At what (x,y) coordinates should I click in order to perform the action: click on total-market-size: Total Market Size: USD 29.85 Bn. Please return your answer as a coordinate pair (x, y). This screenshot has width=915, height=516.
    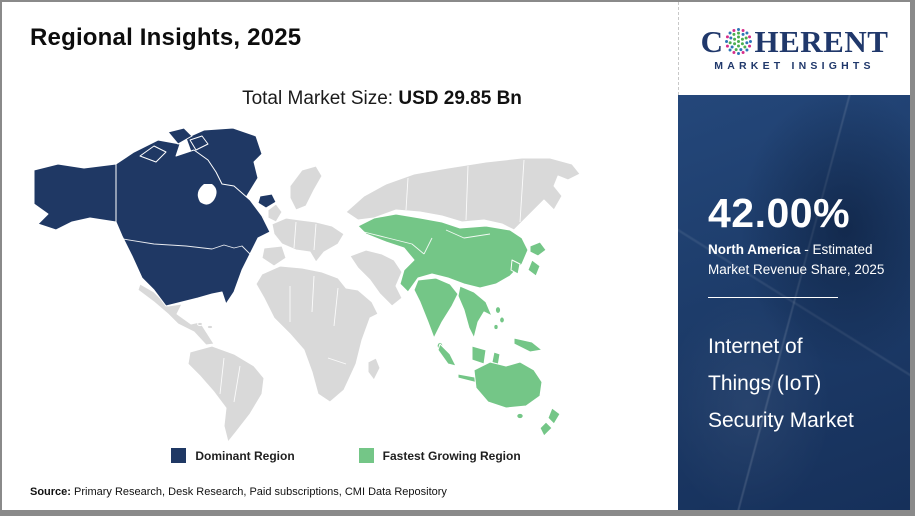
    Looking at the image, I should click on (382, 99).